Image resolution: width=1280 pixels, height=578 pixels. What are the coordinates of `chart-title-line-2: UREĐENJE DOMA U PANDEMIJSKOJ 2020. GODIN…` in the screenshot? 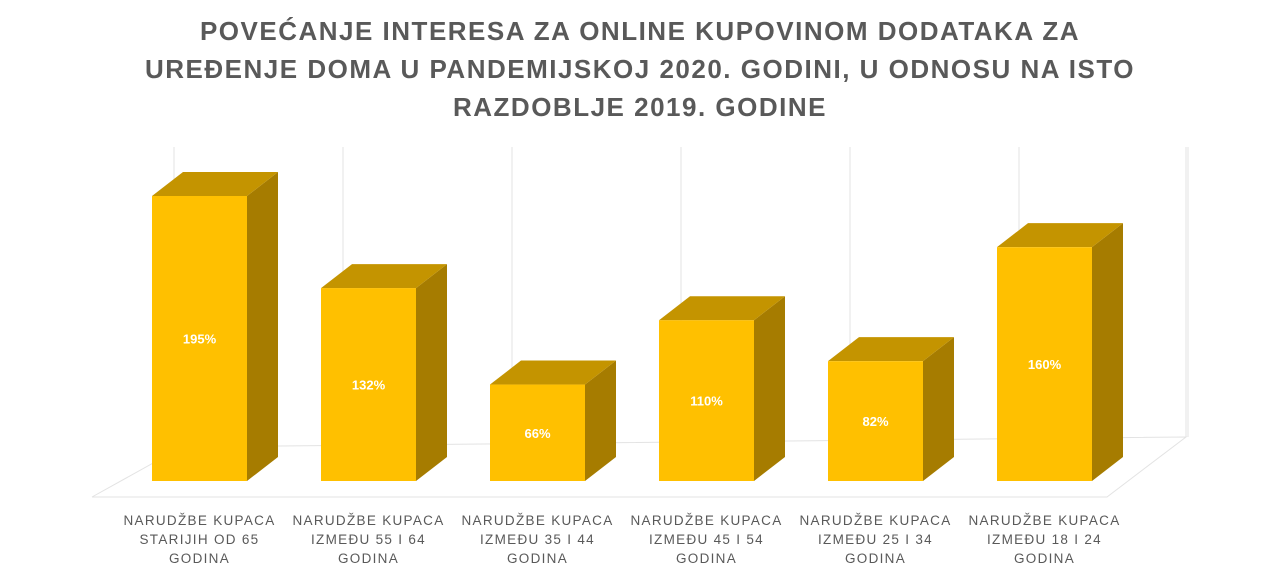 It's located at (640, 69).